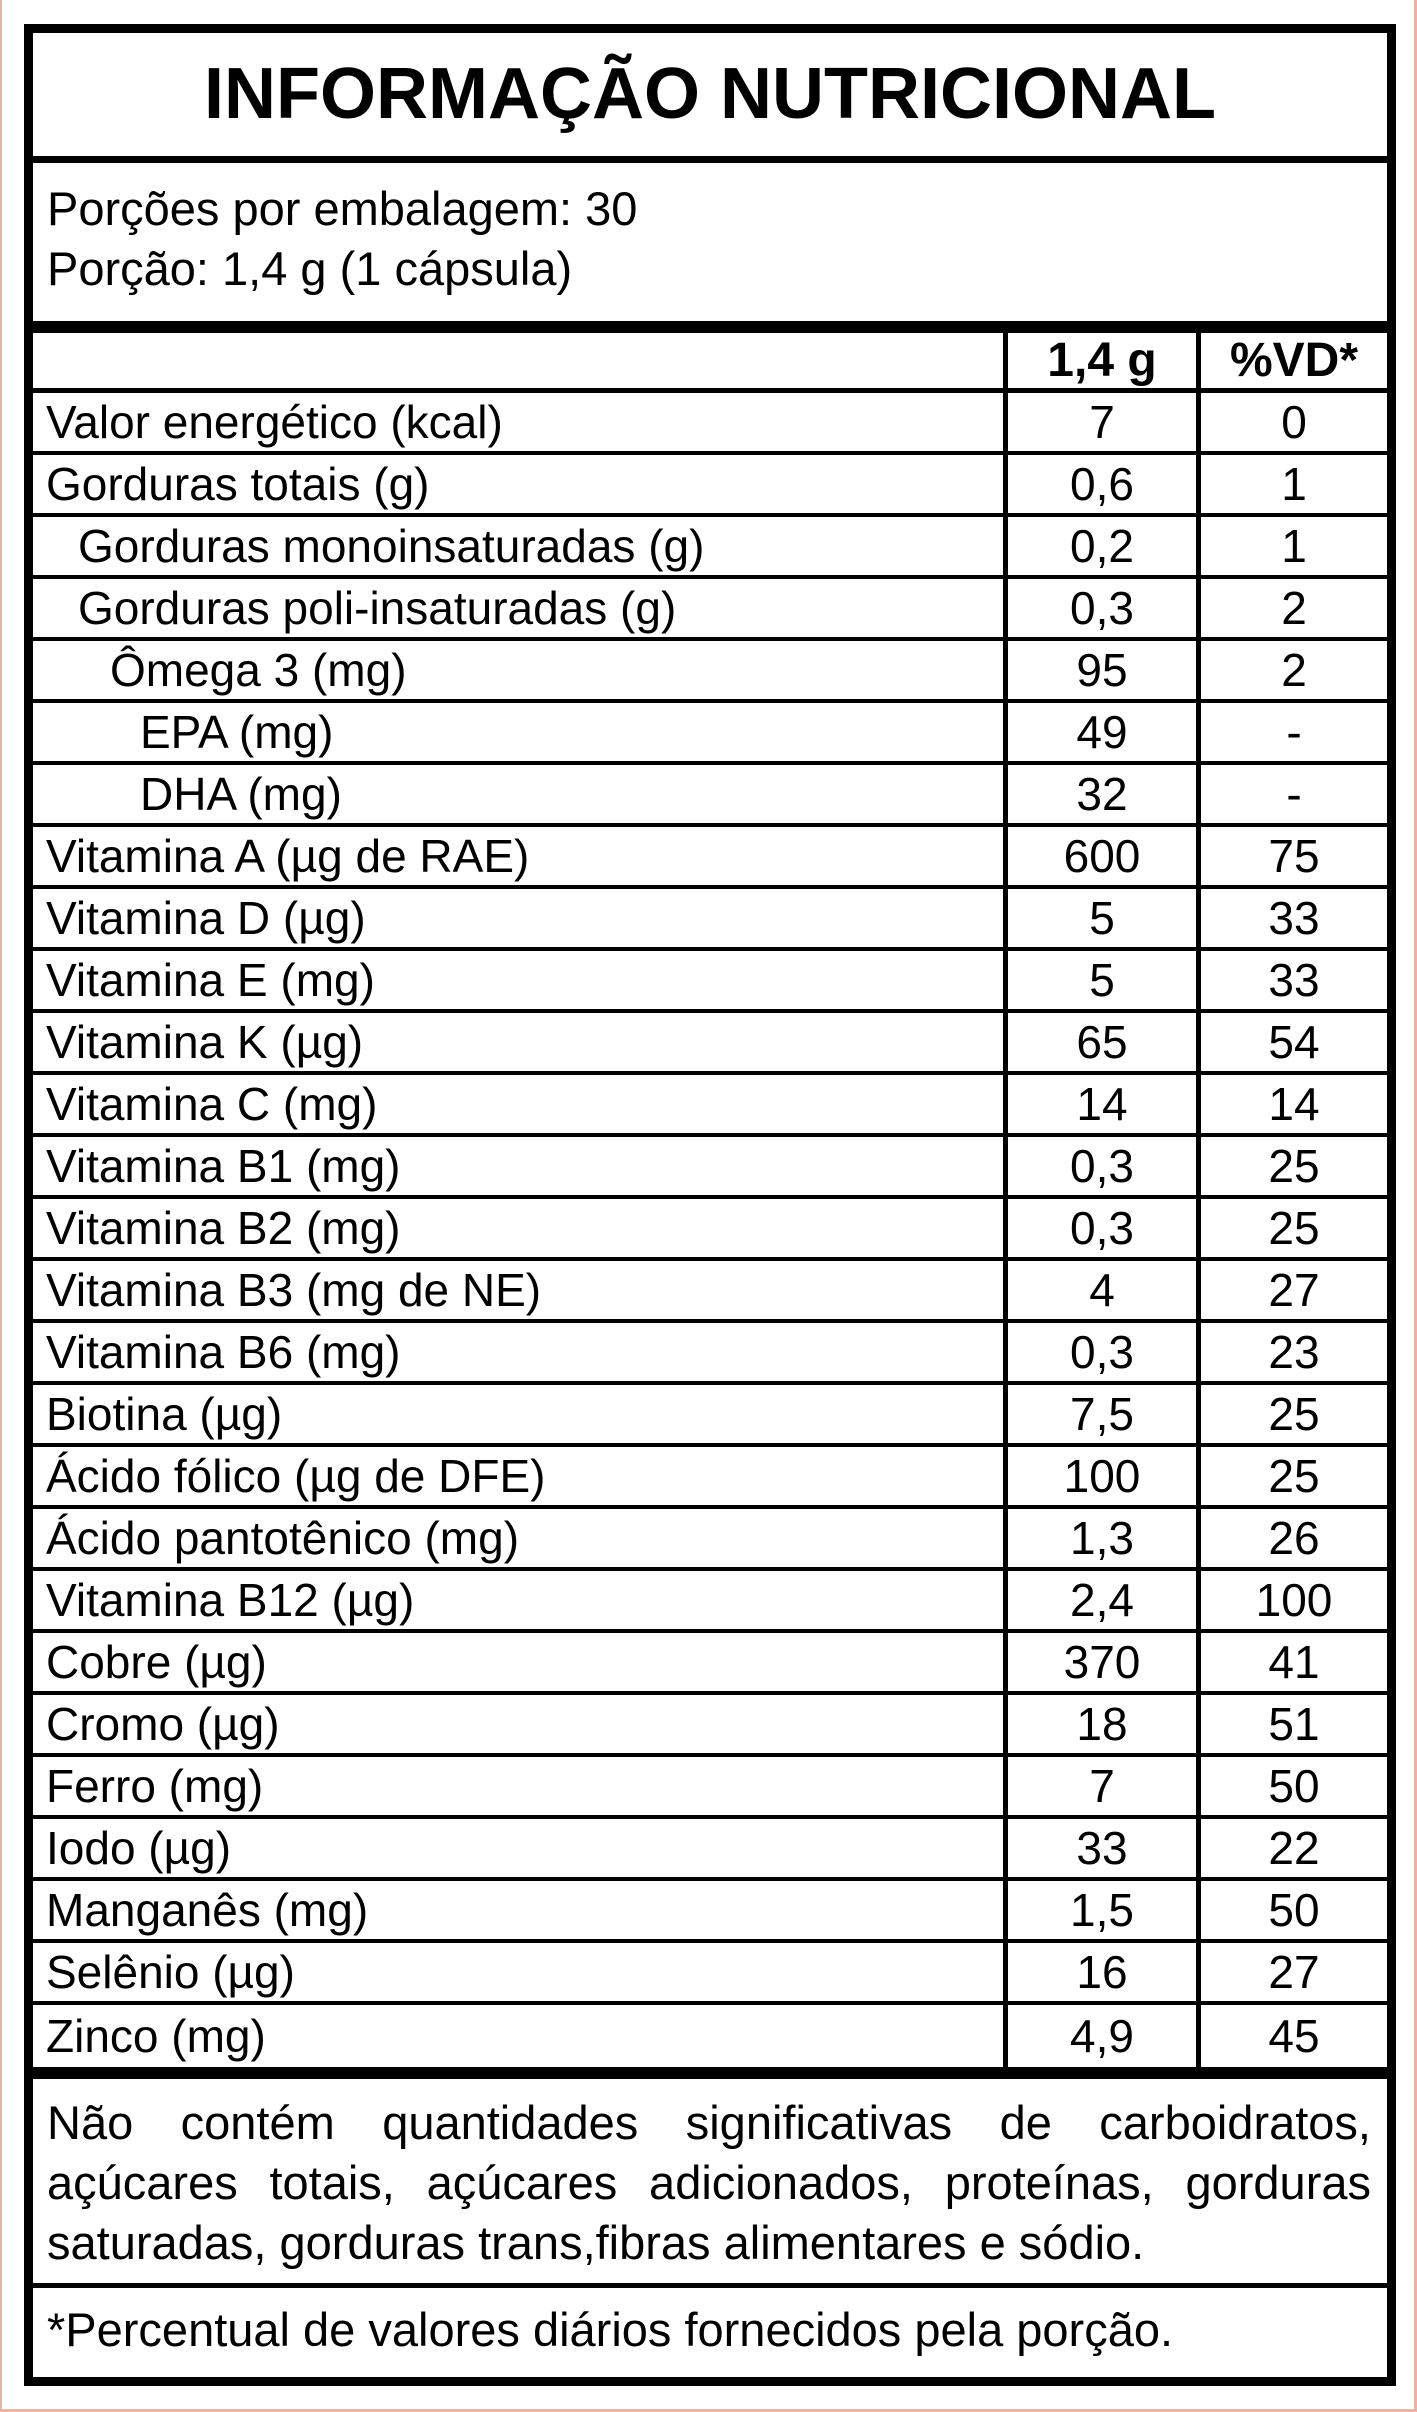 This screenshot has width=1417, height=2412. What do you see at coordinates (710, 2073) in the screenshot?
I see `table-bottom-bar` at bounding box center [710, 2073].